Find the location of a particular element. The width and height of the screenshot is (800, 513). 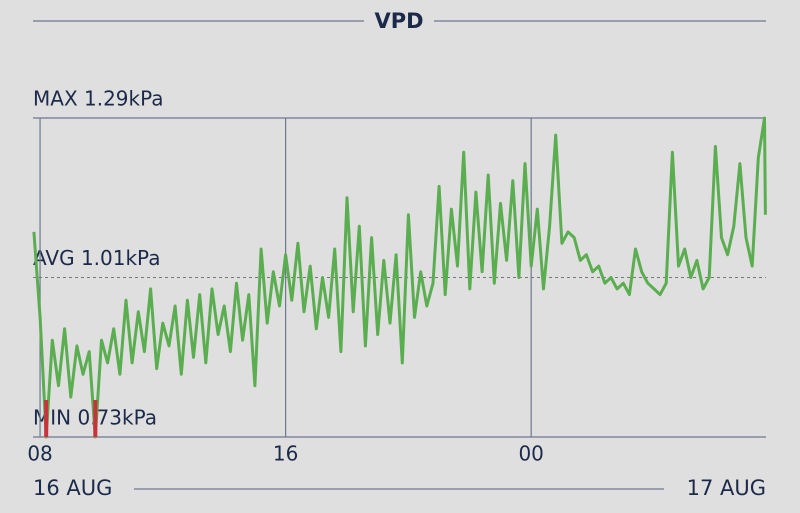

y-tick-label: AVG 1.01kPa is located at coordinates (96, 258).